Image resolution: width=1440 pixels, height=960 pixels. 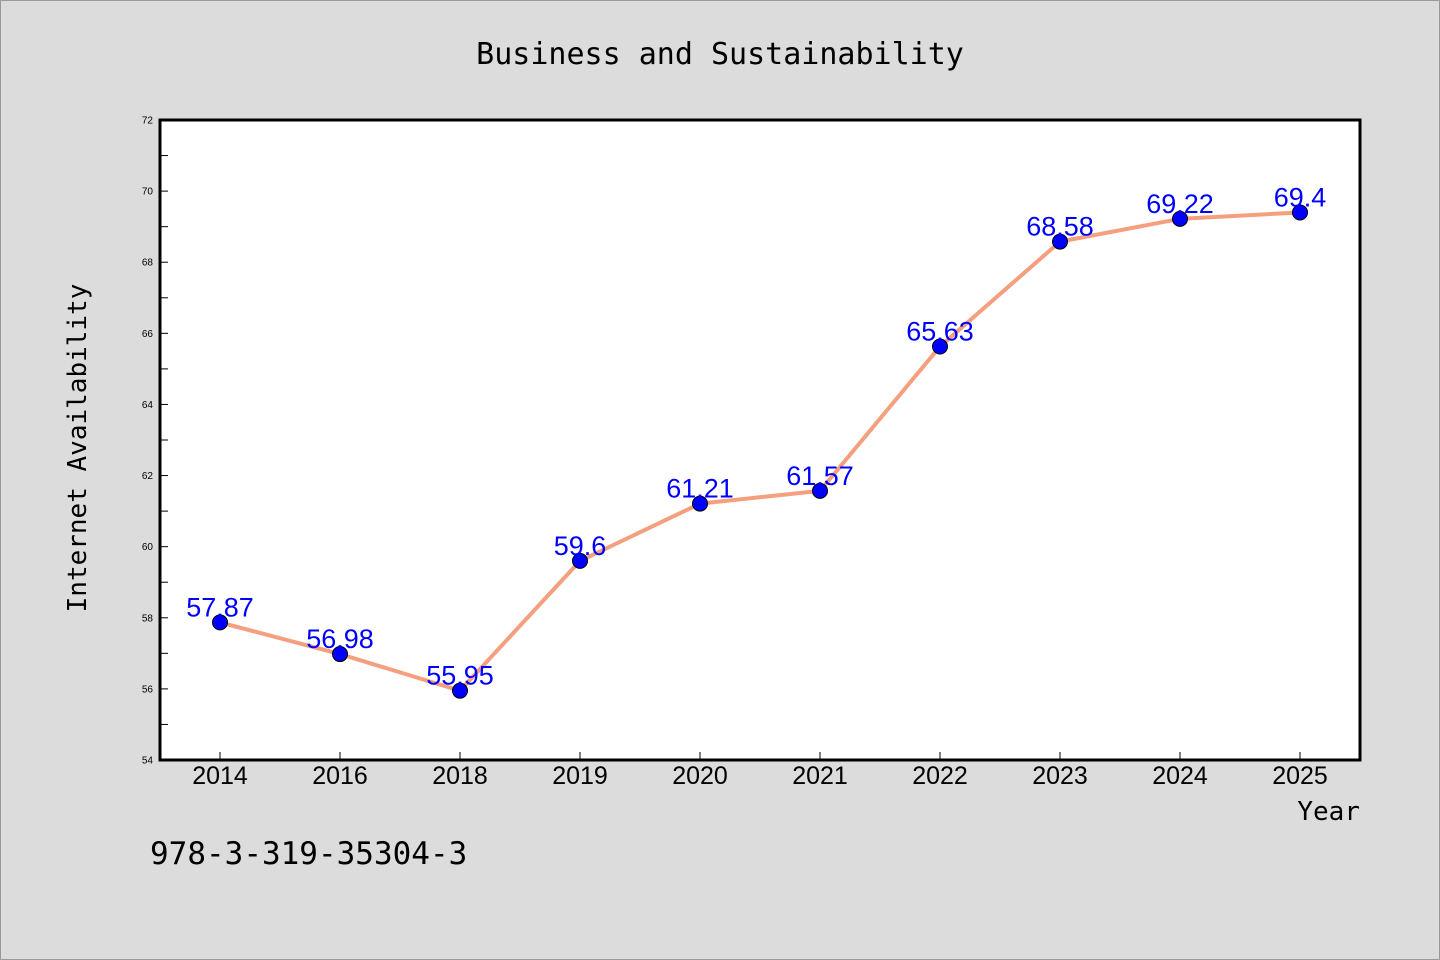 What do you see at coordinates (78, 448) in the screenshot?
I see `y-axis-label: Internet Availability` at bounding box center [78, 448].